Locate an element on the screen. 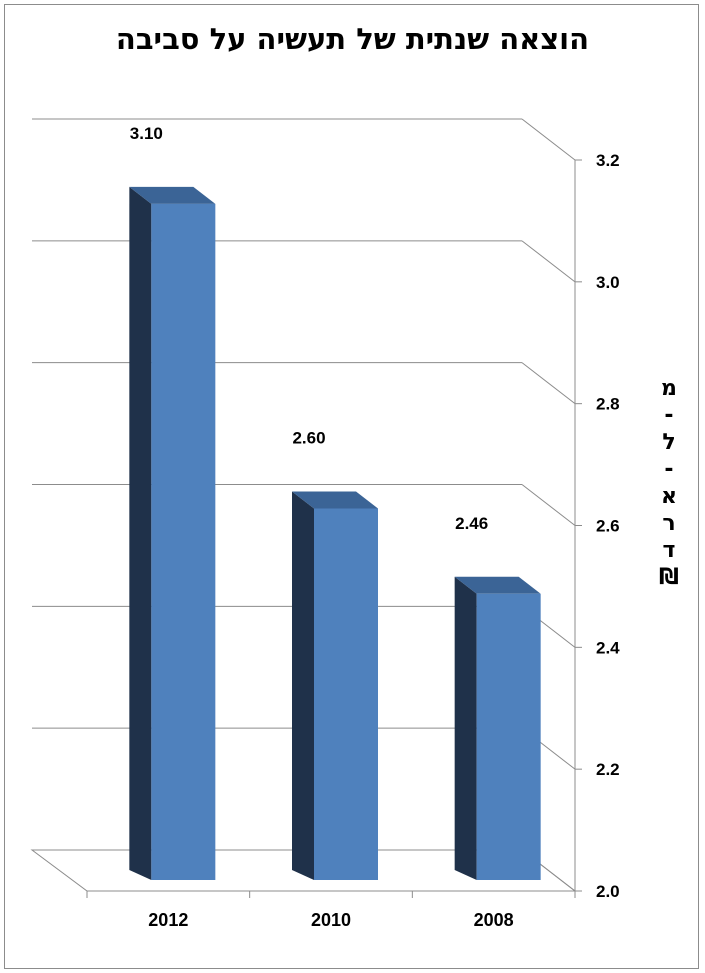 Image resolution: width=705 pixels, height=973 pixels. chart-title: הוצאה שנתית של תעשיה על סביבה is located at coordinates (352, 39).